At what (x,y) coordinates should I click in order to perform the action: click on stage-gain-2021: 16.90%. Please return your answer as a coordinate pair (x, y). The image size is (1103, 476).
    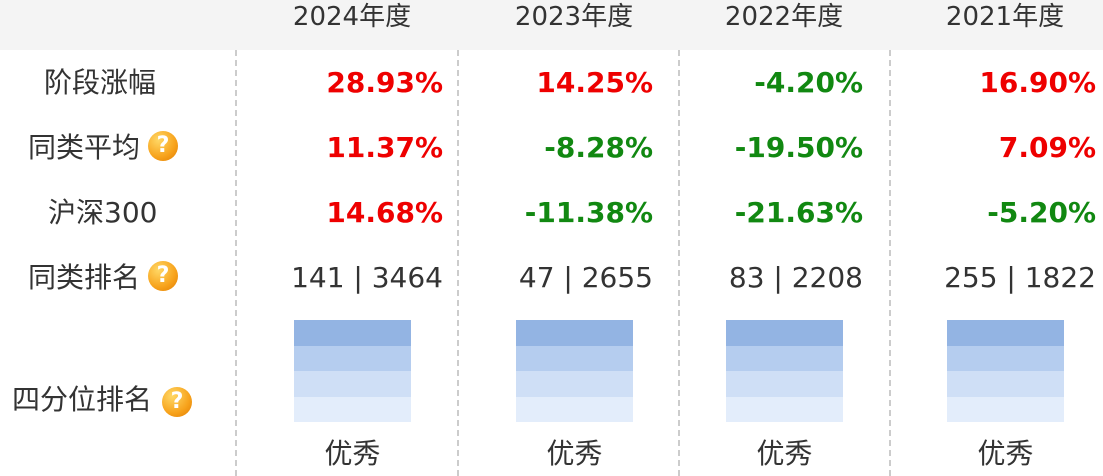
    Looking at the image, I should click on (1037, 82).